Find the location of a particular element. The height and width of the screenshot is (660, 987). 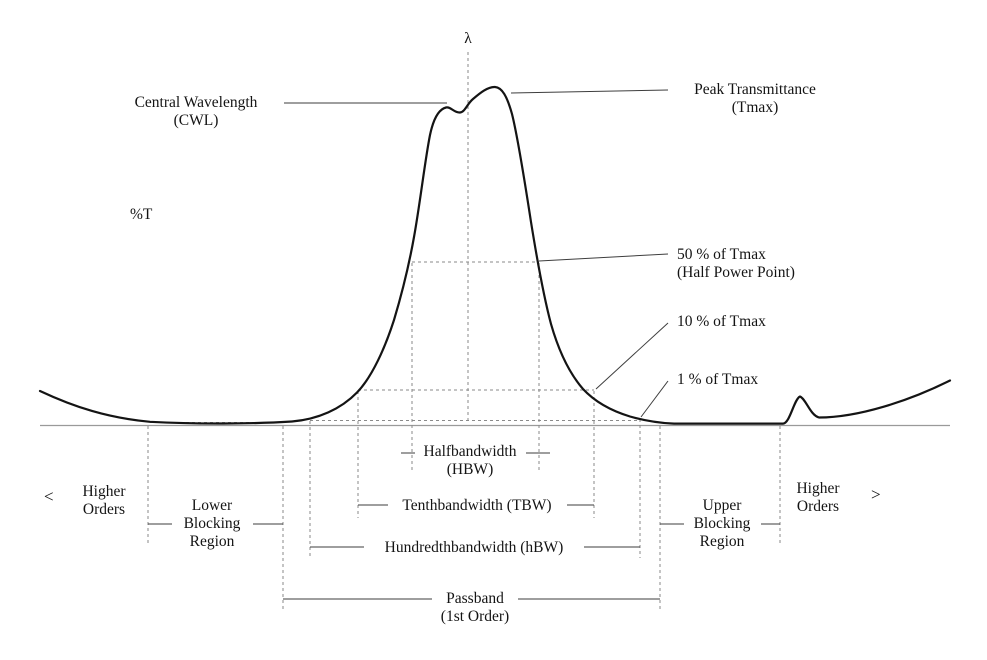

ten-percent-leader-line is located at coordinates (632, 356).